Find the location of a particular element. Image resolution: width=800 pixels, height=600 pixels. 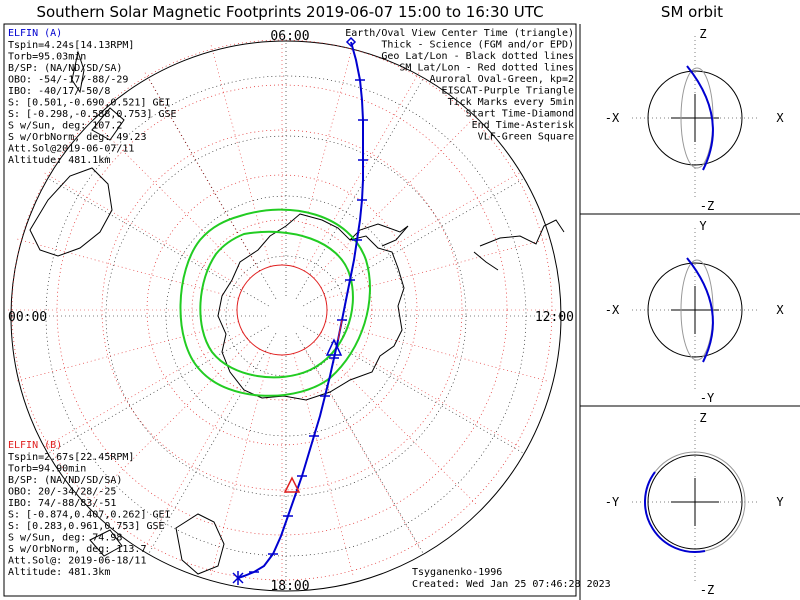

elfin-b-info-line: Tspin=2.67s[22.45RPM] is located at coordinates (71, 457).